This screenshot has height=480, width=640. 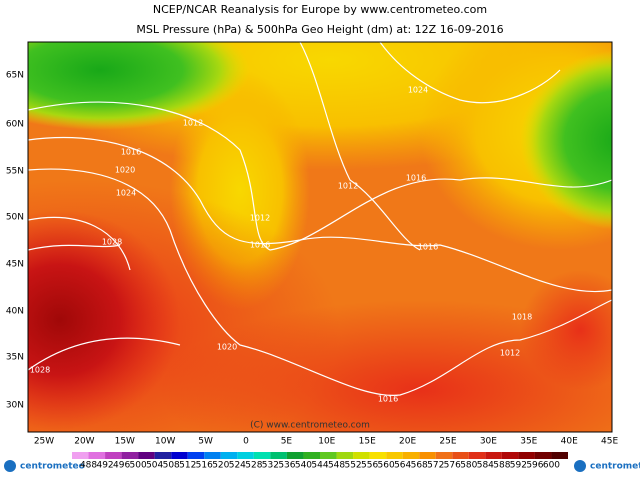 What do you see at coordinates (205, 442) in the screenshot?
I see `longitude-label: 5W` at bounding box center [205, 442].